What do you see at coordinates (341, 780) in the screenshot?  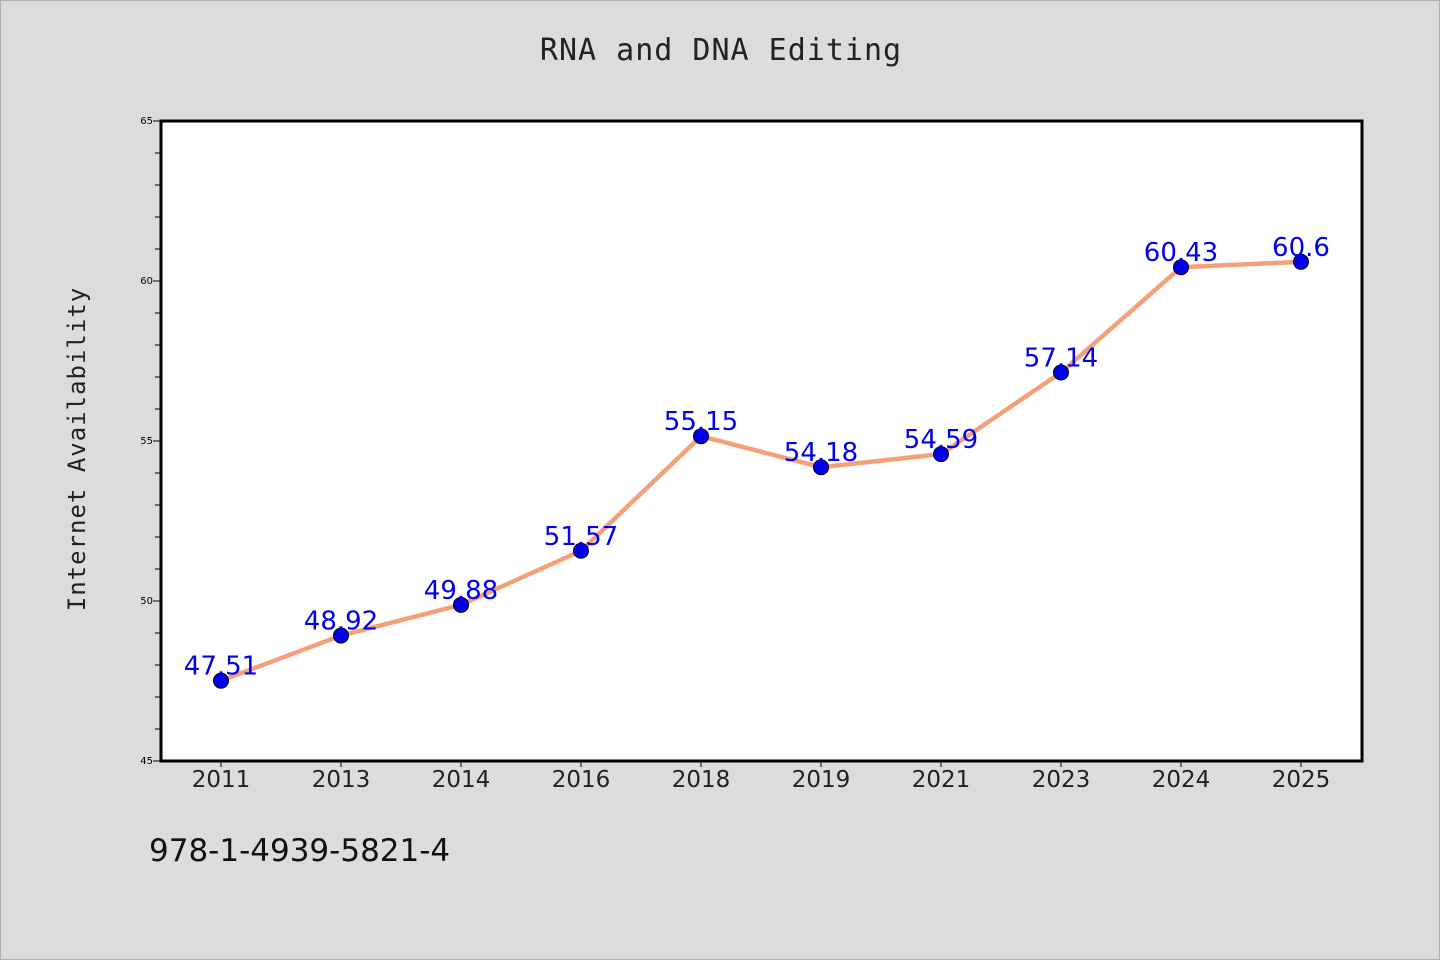 I see `x-tick-label: 2013` at bounding box center [341, 780].